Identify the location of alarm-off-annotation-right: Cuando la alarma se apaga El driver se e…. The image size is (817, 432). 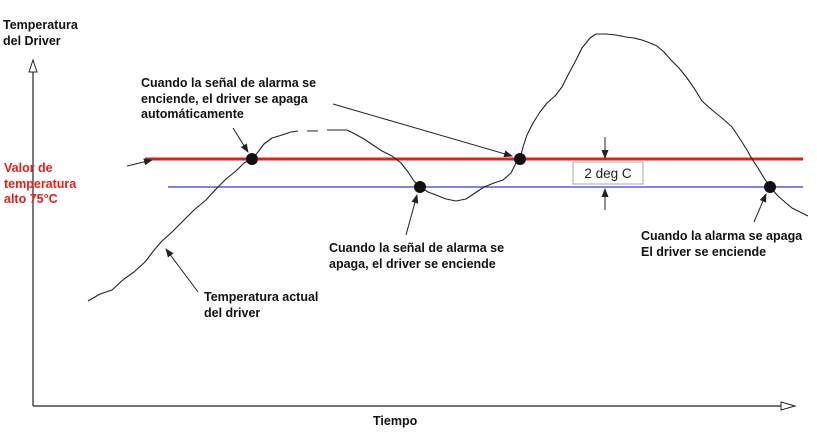
(722, 244).